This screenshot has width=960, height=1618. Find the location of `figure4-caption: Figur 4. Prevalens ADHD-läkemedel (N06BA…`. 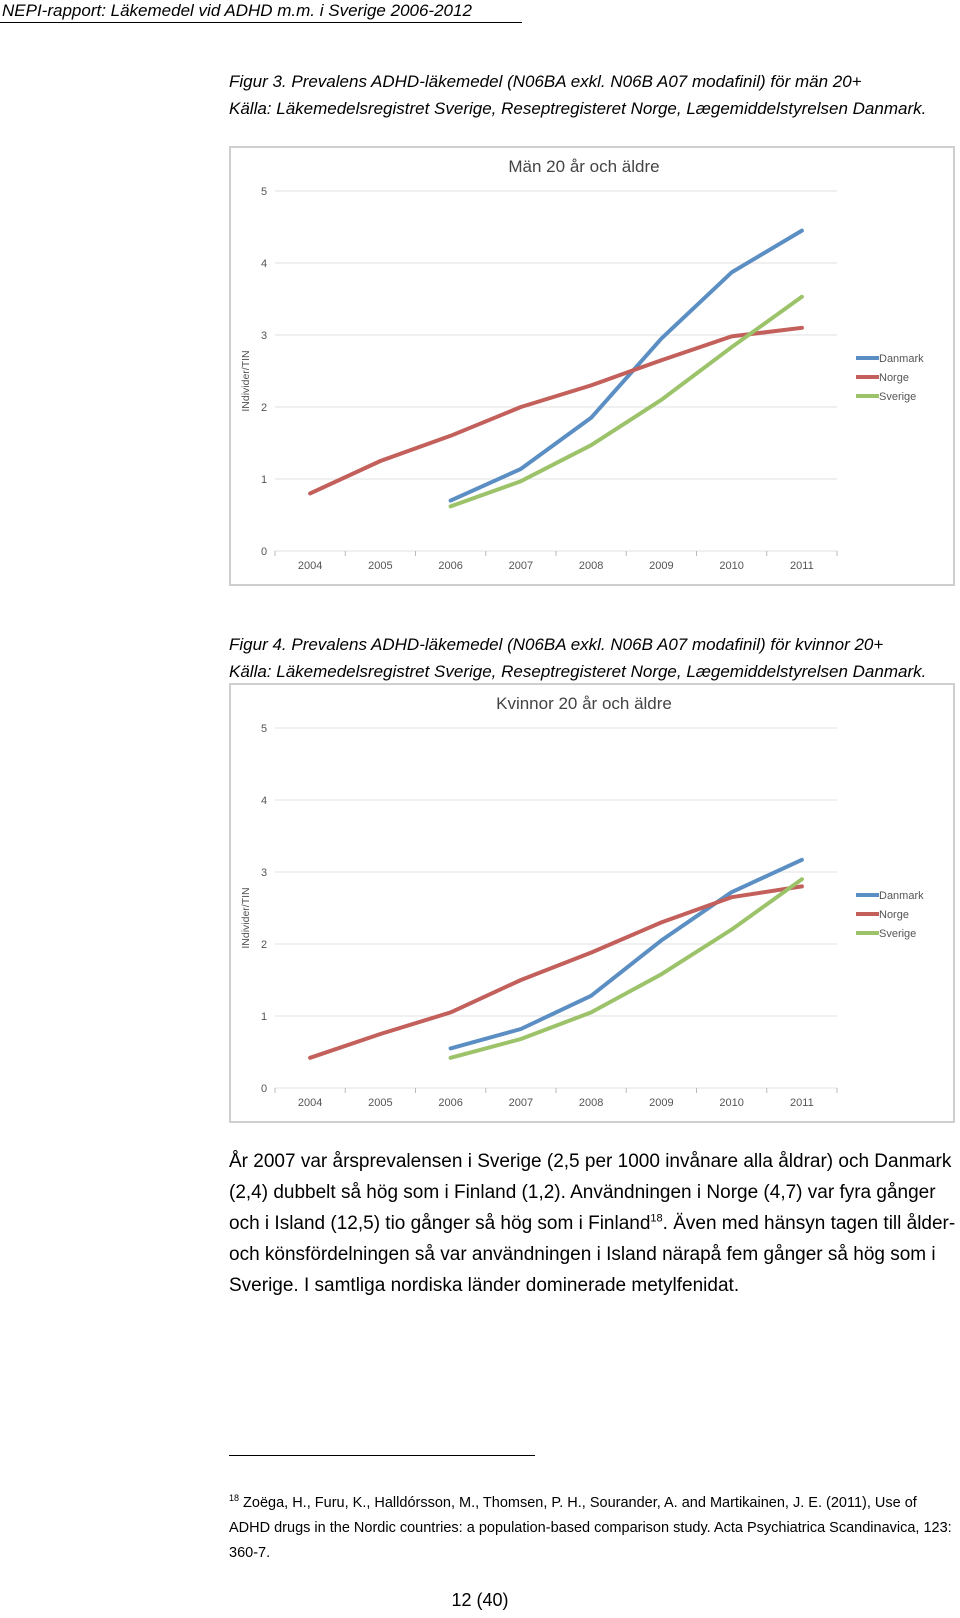

figure4-caption: Figur 4. Prevalens ADHD-läkemedel (N06BA… is located at coordinates (577, 658).